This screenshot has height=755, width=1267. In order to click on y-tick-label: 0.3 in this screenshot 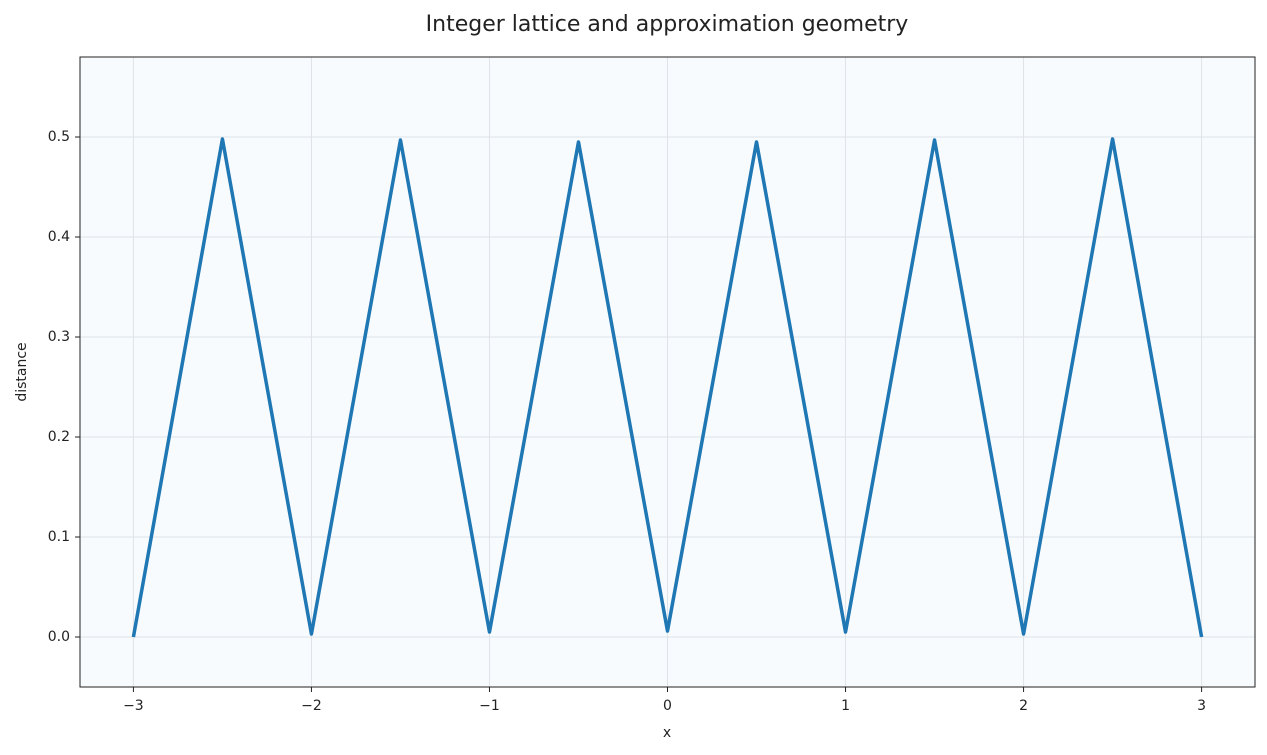, I will do `click(59, 337)`.